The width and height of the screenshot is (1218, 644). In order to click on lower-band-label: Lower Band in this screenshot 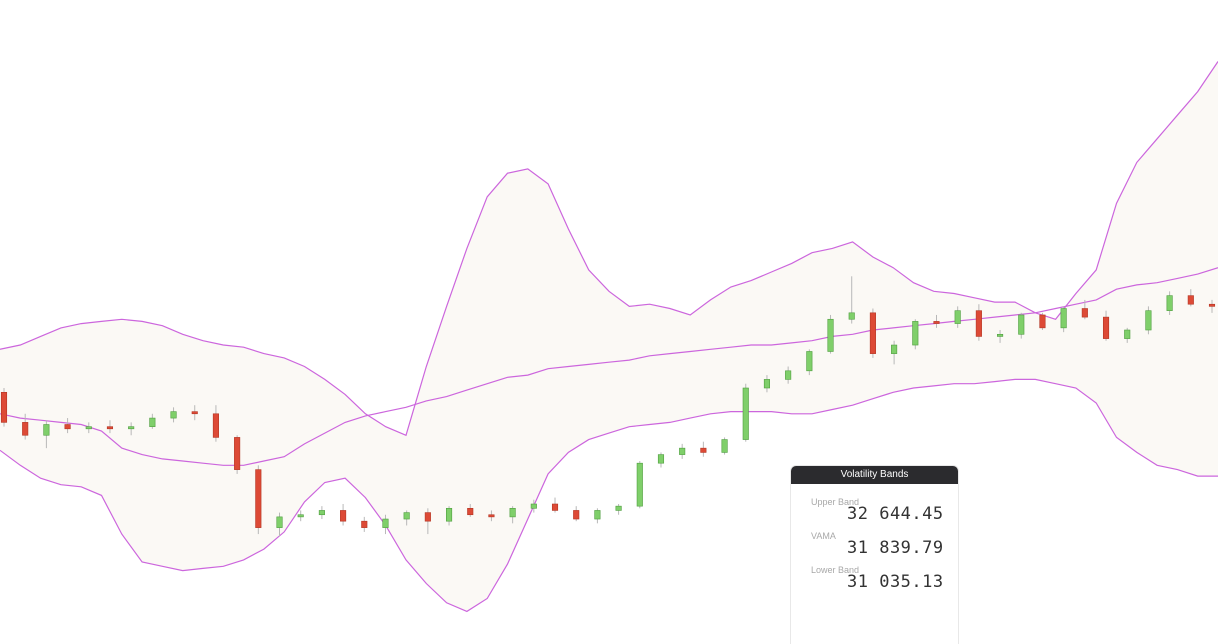, I will do `click(835, 570)`.